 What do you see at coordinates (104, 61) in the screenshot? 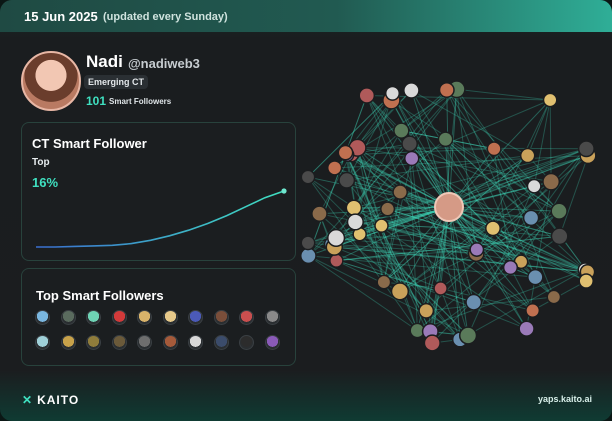
I see `profile-name: Nadi` at bounding box center [104, 61].